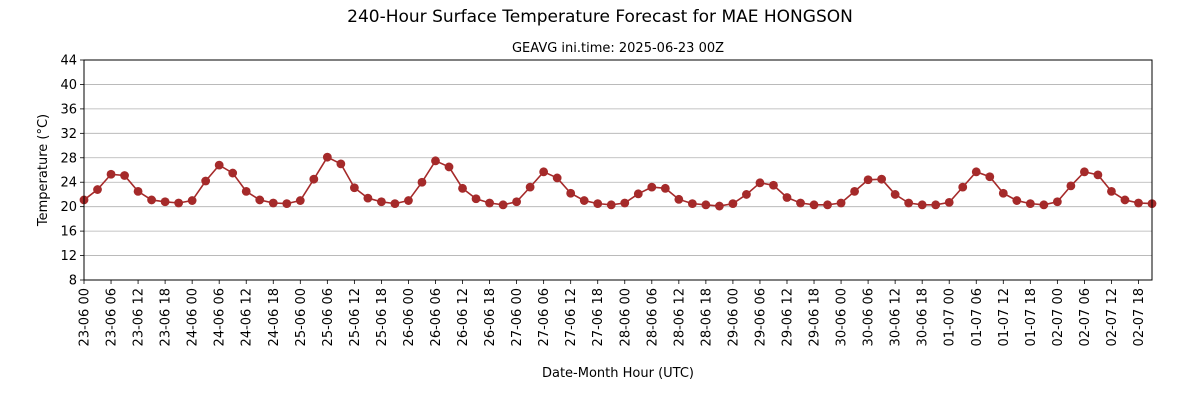  What do you see at coordinates (1004, 317) in the screenshot?
I see `x-tick-label: 01-07 12` at bounding box center [1004, 317].